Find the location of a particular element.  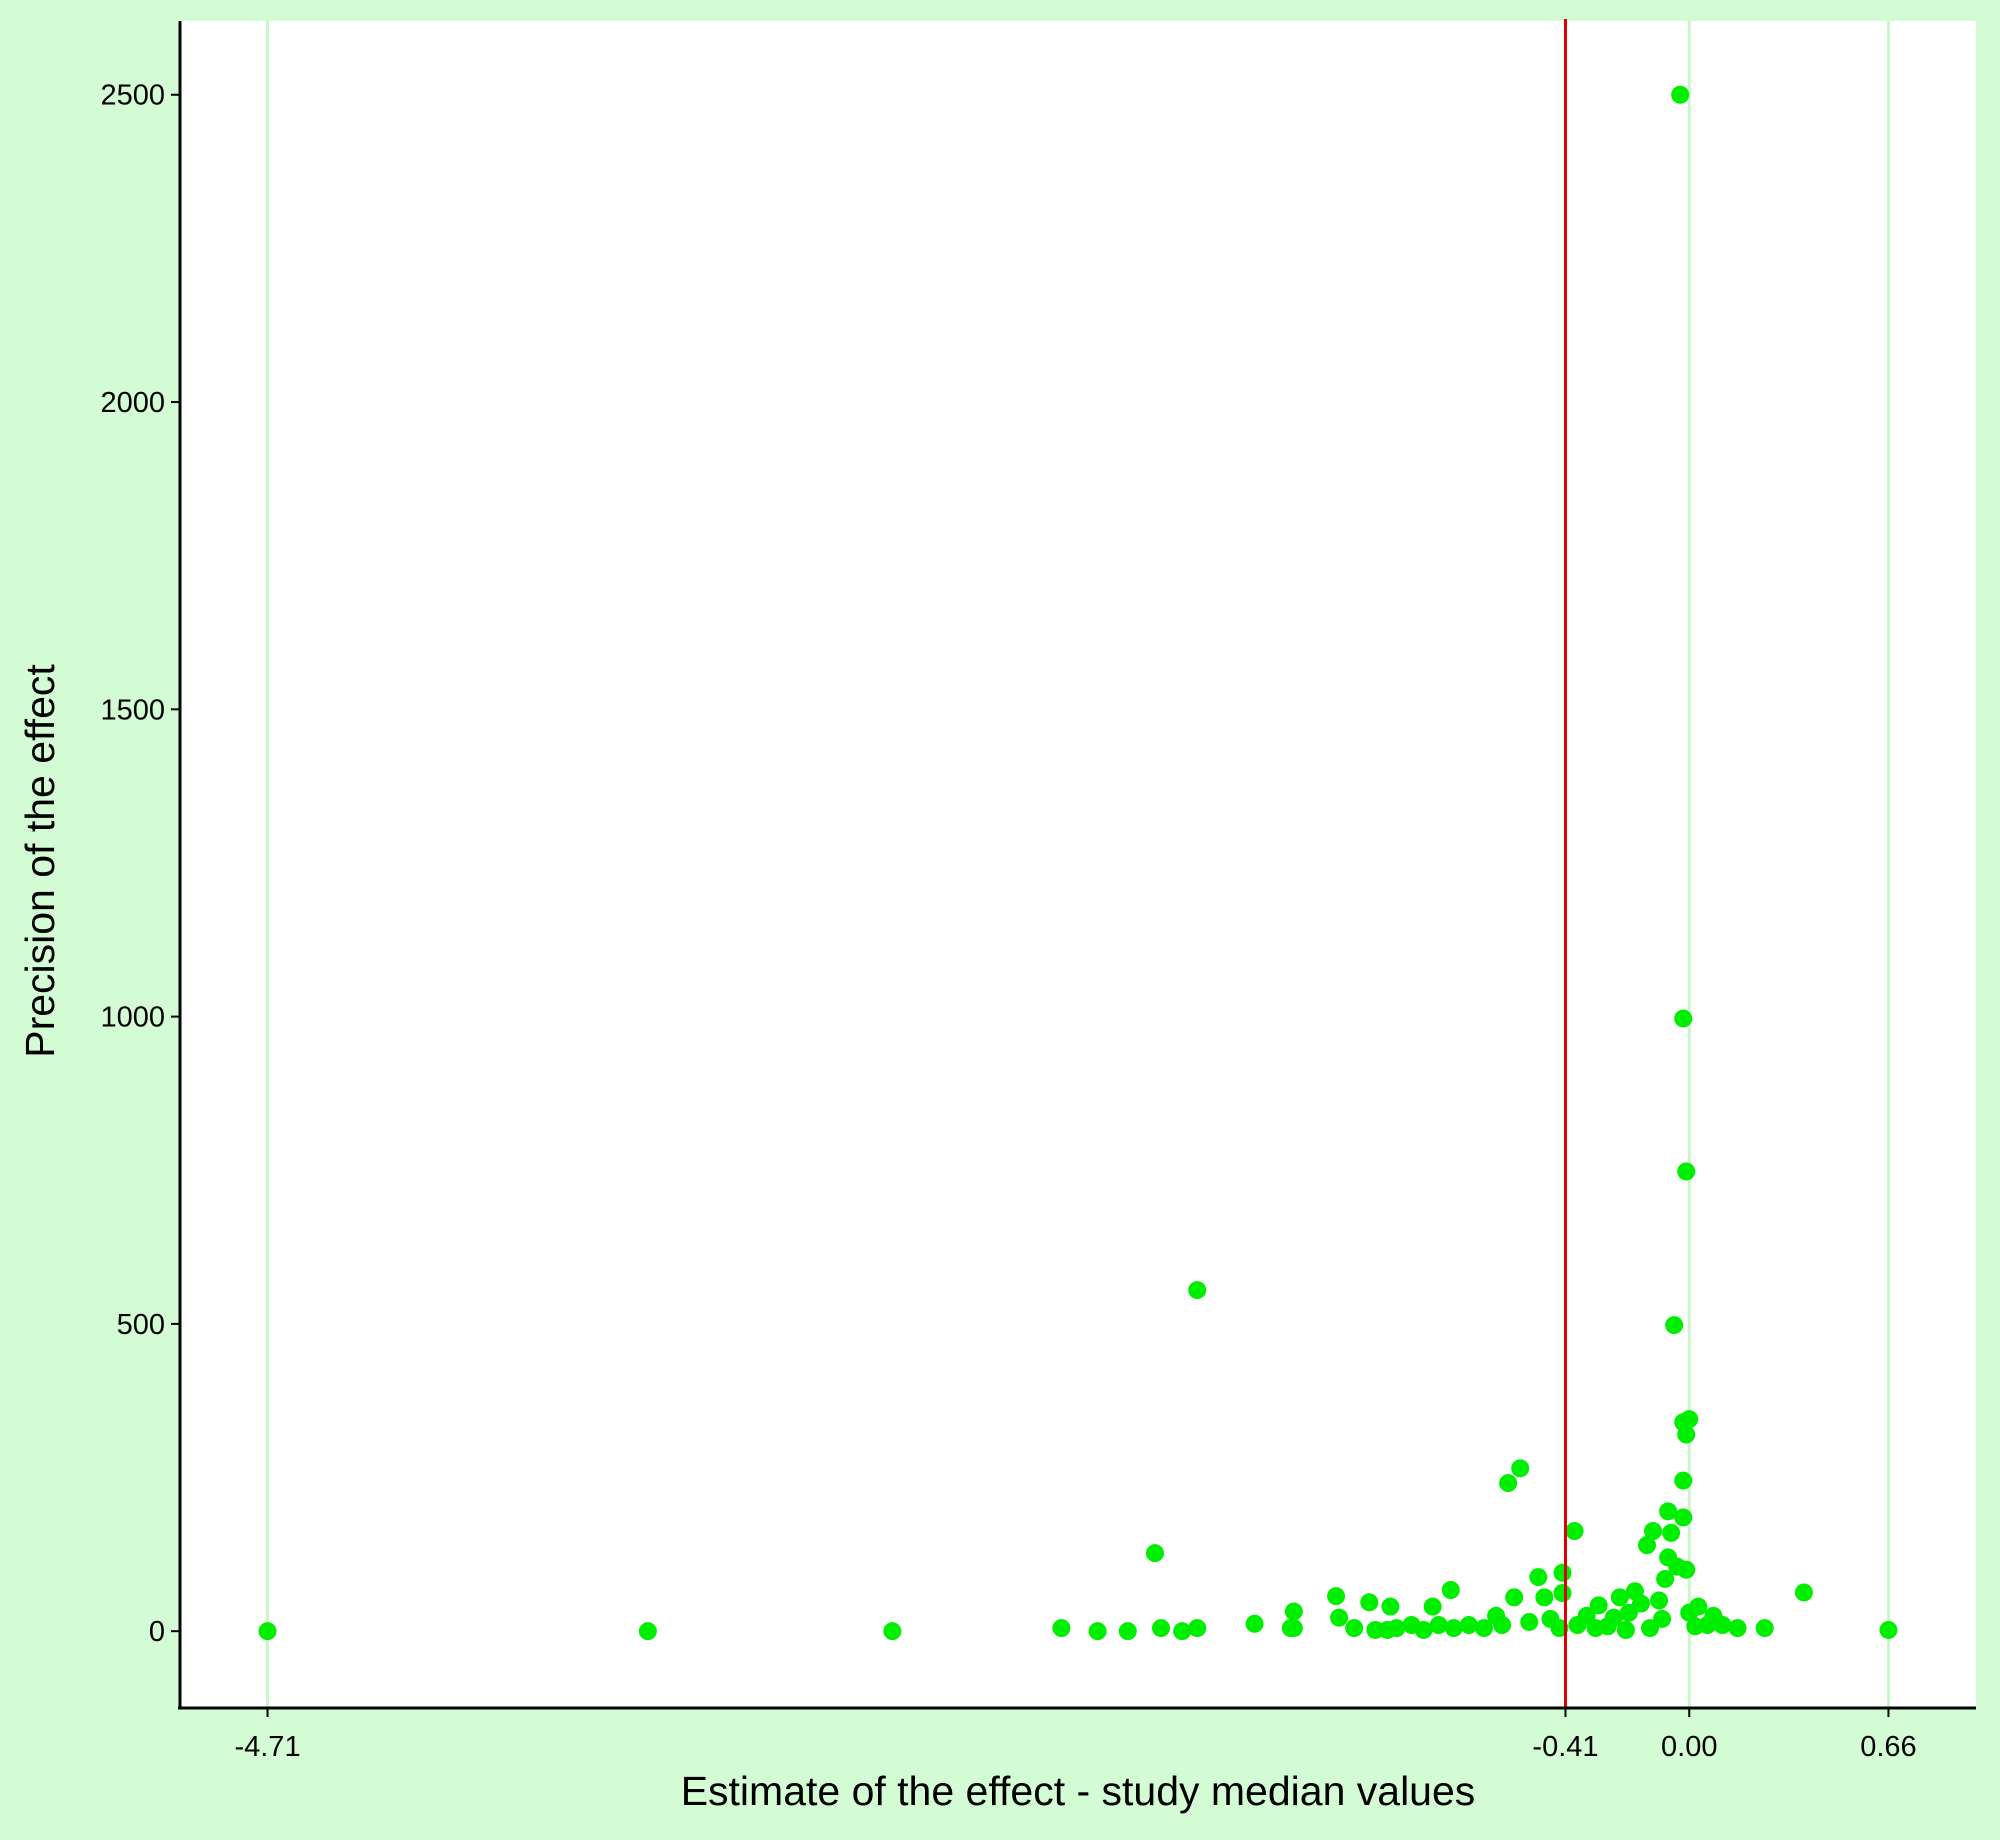

y-tick-label: 1500 is located at coordinates (132, 710).